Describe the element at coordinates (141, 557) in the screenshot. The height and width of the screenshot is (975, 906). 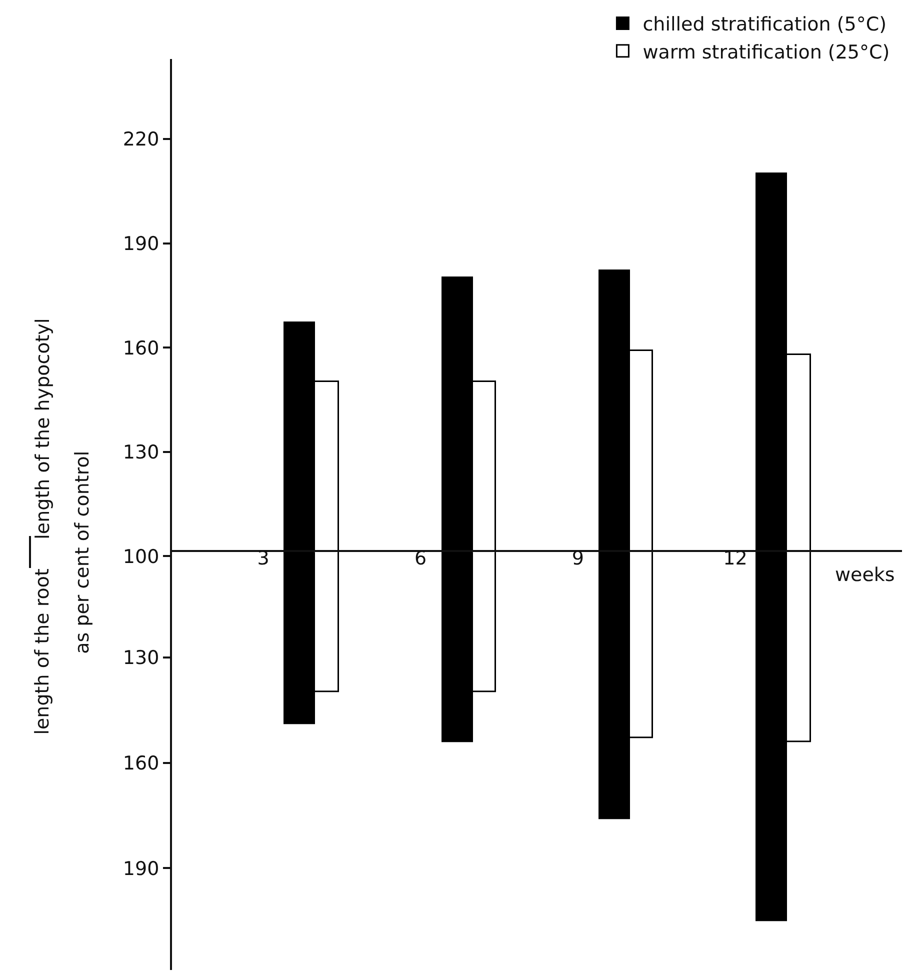
I see `y-tick-label: 100` at that location.